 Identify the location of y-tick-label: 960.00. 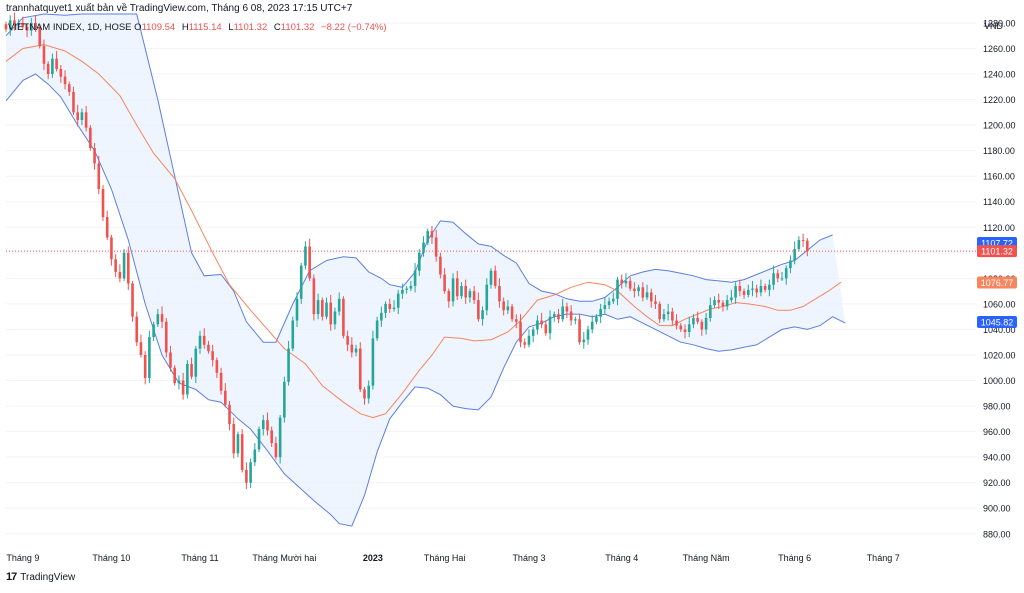
(997, 432).